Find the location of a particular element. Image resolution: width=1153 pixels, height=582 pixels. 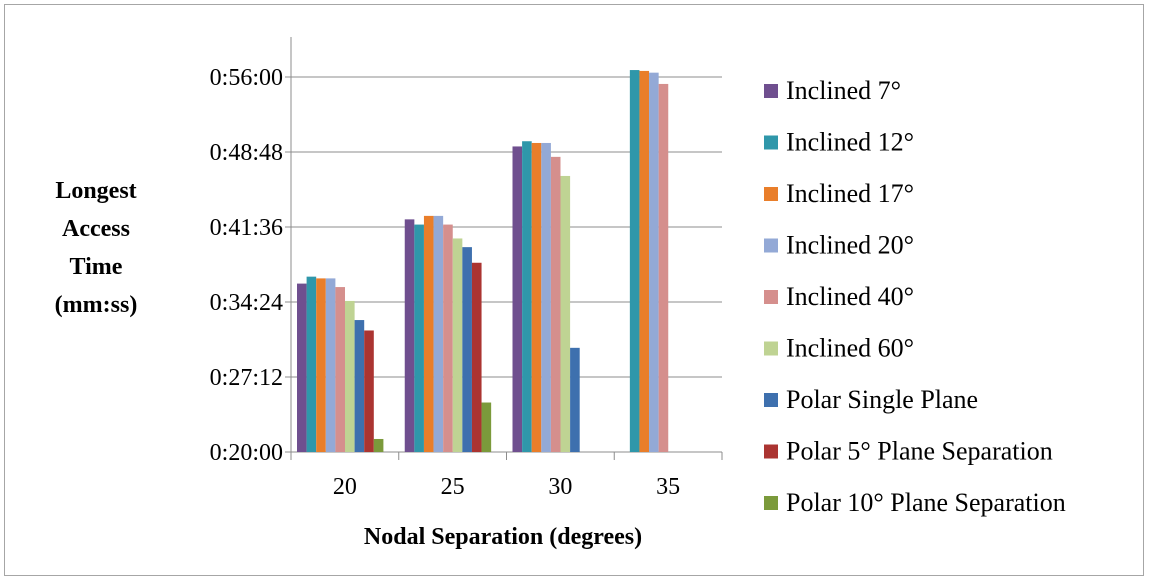

legend-label: Inclined 7° is located at coordinates (843, 90).